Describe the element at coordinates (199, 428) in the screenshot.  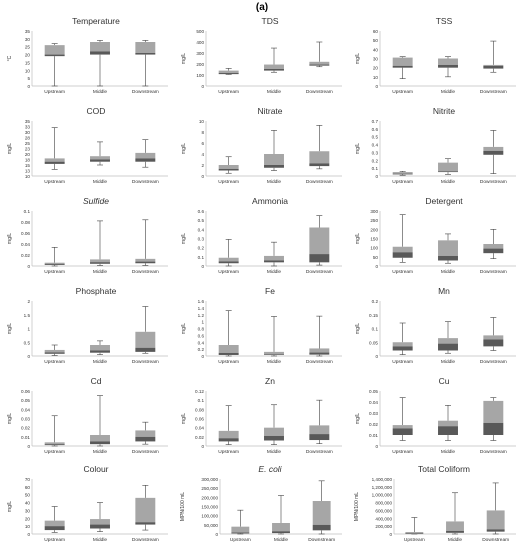
I see `y-tick-label: 0.04` at that location.